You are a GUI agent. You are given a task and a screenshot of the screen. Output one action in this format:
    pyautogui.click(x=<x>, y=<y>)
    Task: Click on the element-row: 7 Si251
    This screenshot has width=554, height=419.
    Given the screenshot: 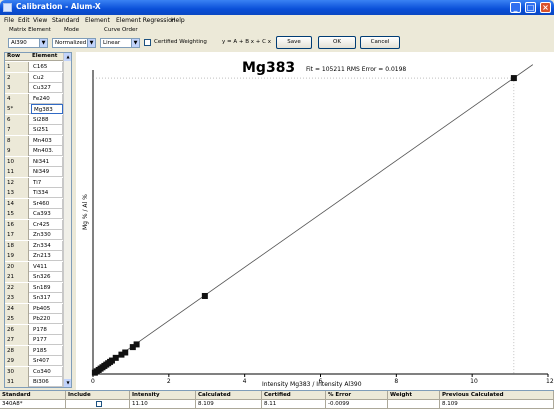 What is the action you would take?
    pyautogui.click(x=38, y=130)
    